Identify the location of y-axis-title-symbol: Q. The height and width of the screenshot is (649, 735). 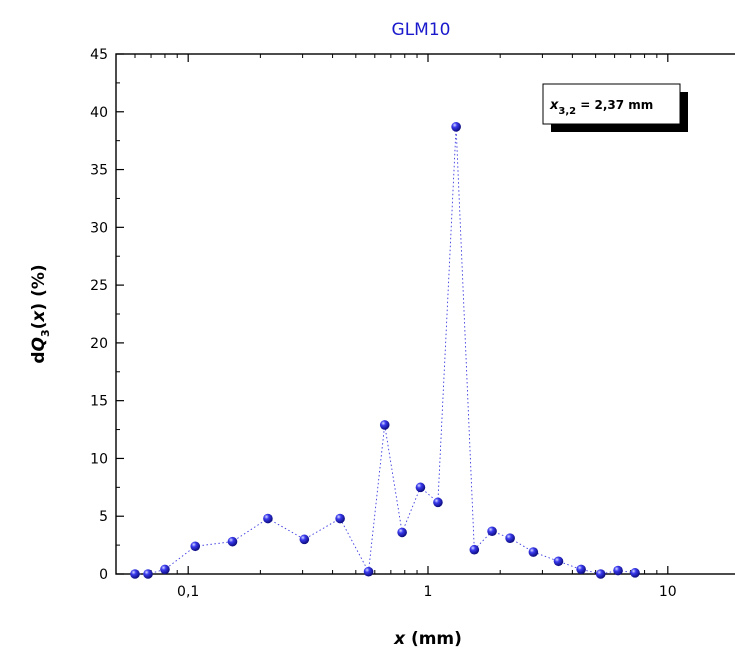
(39, 344).